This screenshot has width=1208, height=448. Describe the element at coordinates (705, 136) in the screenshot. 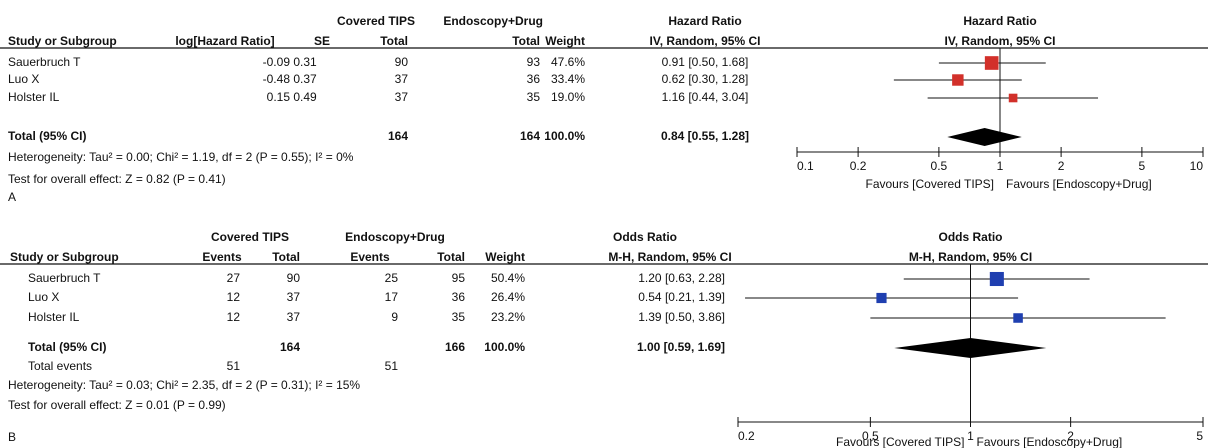

I see `total-cell: 0.84 [0.55, 1.28]` at that location.